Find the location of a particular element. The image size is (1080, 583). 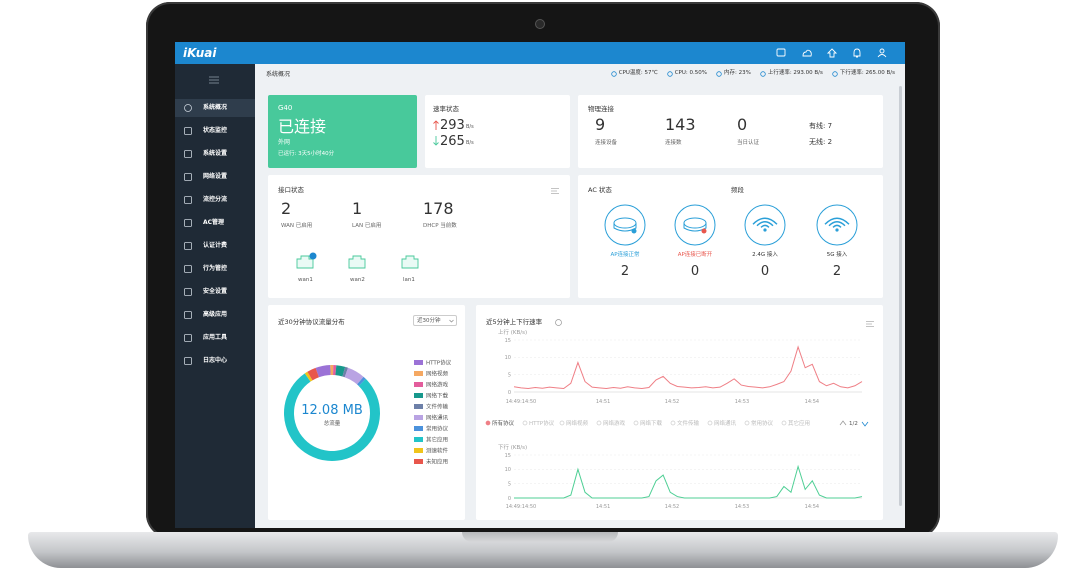

menu-item: 应用工具 is located at coordinates (215, 338).